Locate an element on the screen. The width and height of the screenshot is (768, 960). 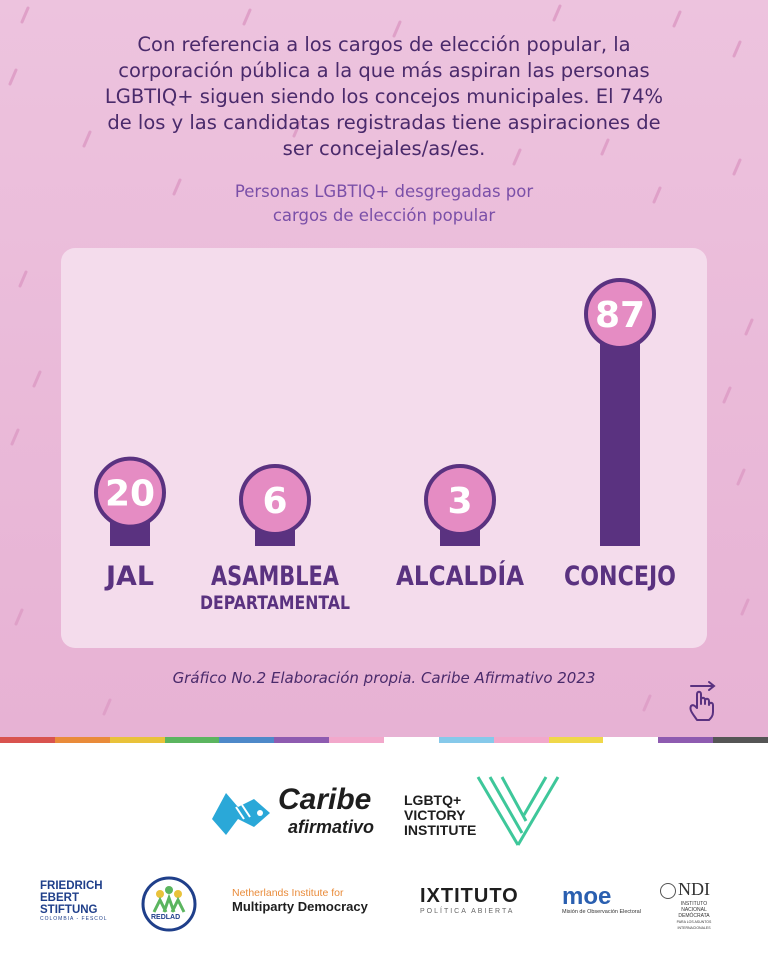
nimd-line-2: Multiparty Democracy is located at coordinates (300, 906).